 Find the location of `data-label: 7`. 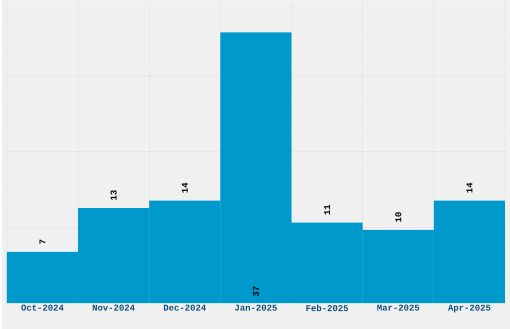

data-label: 7 is located at coordinates (42, 242).